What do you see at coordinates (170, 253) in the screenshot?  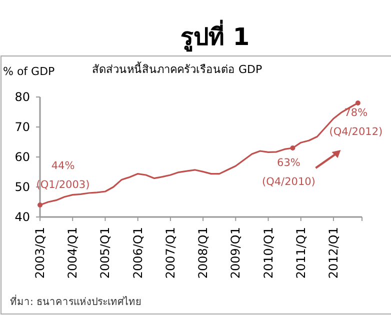 I see `x-tick-label: 2007/Q1` at bounding box center [170, 253].